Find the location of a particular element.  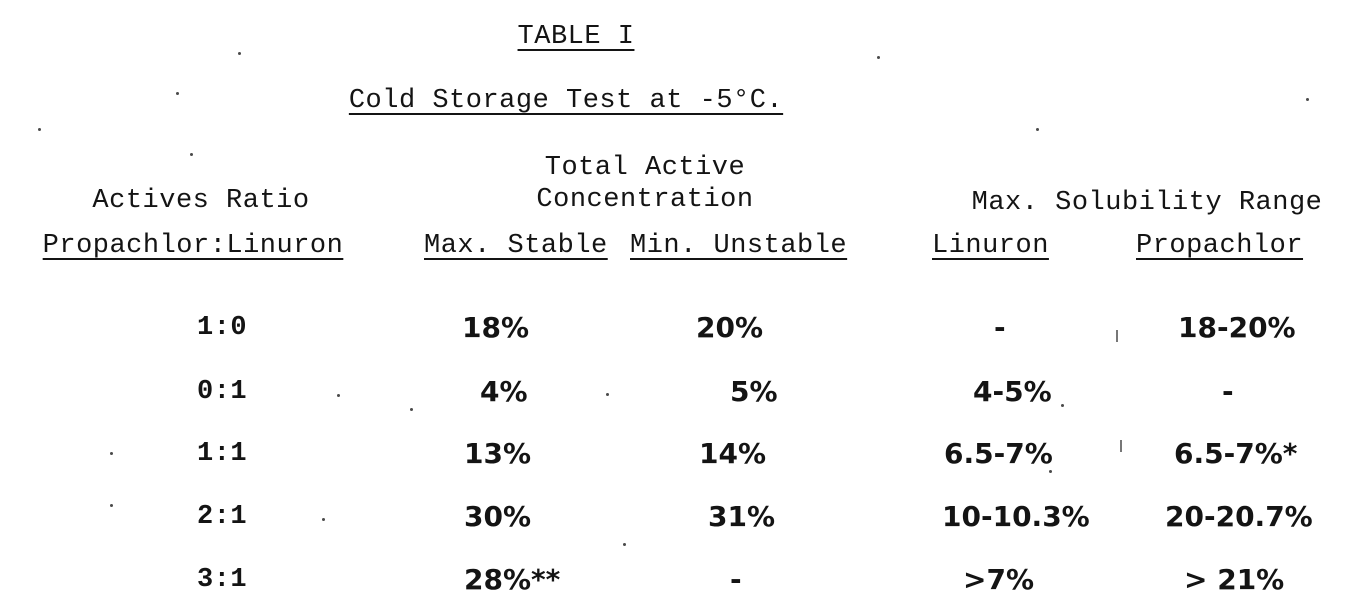

header-propachlor: Propachlor is located at coordinates (1220, 246).